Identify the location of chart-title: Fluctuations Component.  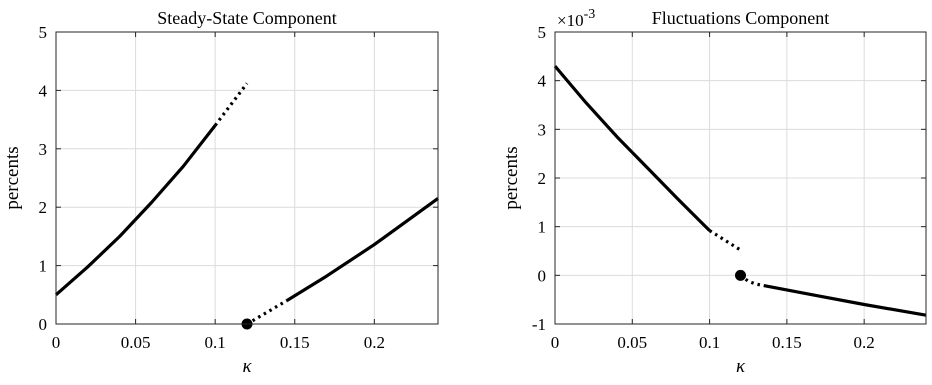
(741, 18).